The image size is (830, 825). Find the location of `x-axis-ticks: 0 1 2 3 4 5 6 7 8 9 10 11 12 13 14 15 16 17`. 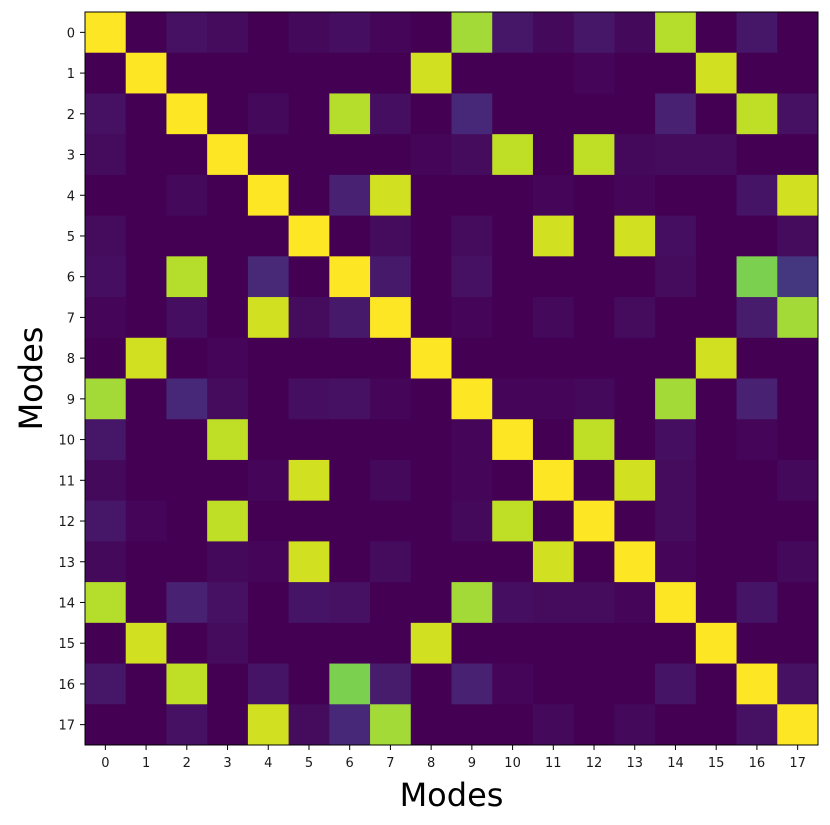

x-axis-ticks: 0 1 2 3 4 5 6 7 8 9 10 11 12 13 14 15 16 17 is located at coordinates (453, 758).